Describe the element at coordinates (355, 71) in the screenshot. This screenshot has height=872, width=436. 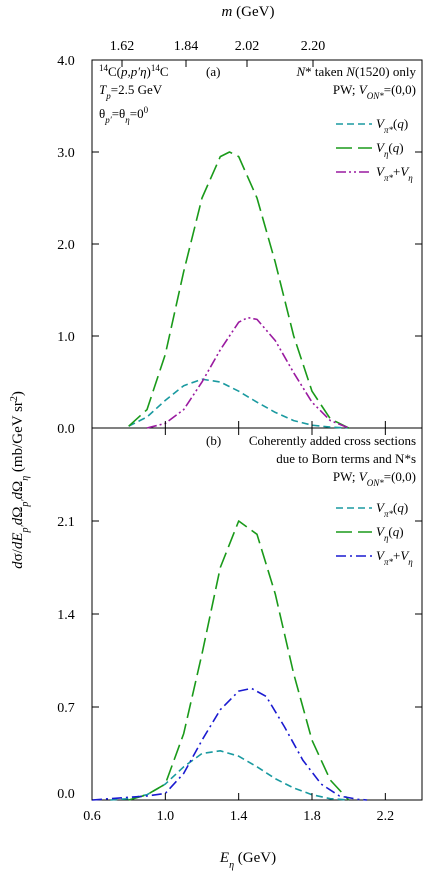
I see `panel-a-note1: N* taken N(1520) only` at that location.